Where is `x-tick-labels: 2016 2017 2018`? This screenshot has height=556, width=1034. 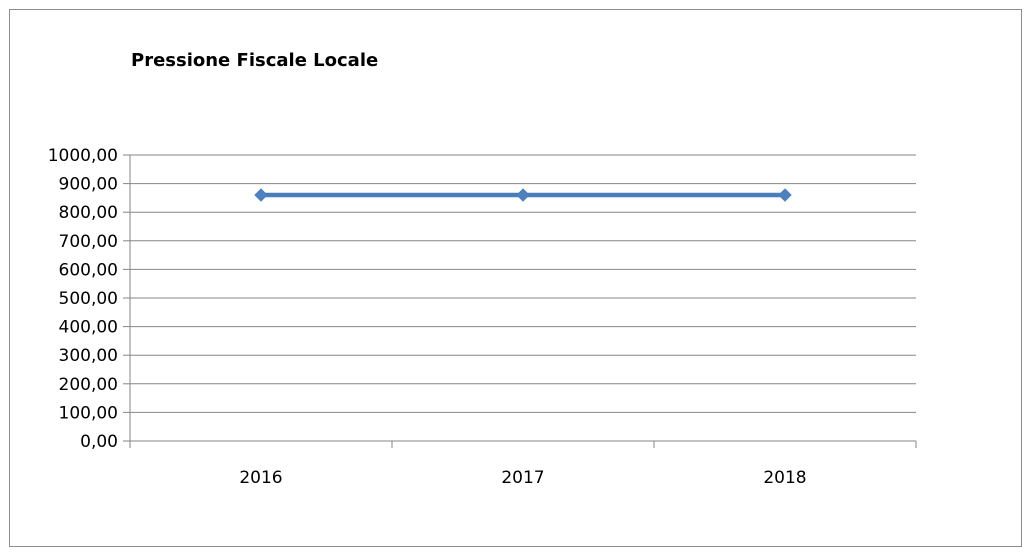 x-tick-labels: 2016 2017 2018 is located at coordinates (522, 478).